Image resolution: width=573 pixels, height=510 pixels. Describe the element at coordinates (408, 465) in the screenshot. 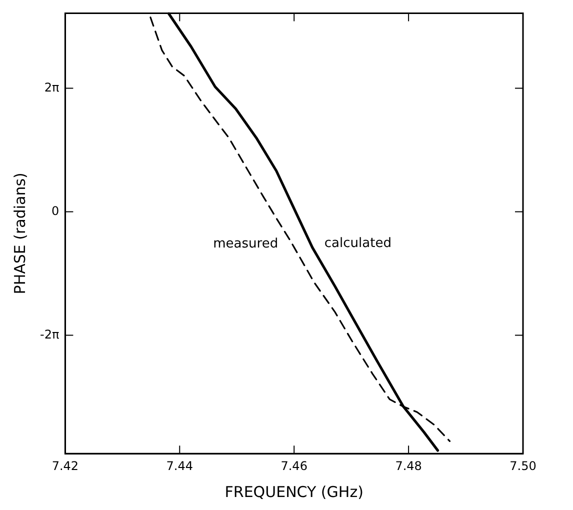

I see `x-tick-label: 7.48` at that location.